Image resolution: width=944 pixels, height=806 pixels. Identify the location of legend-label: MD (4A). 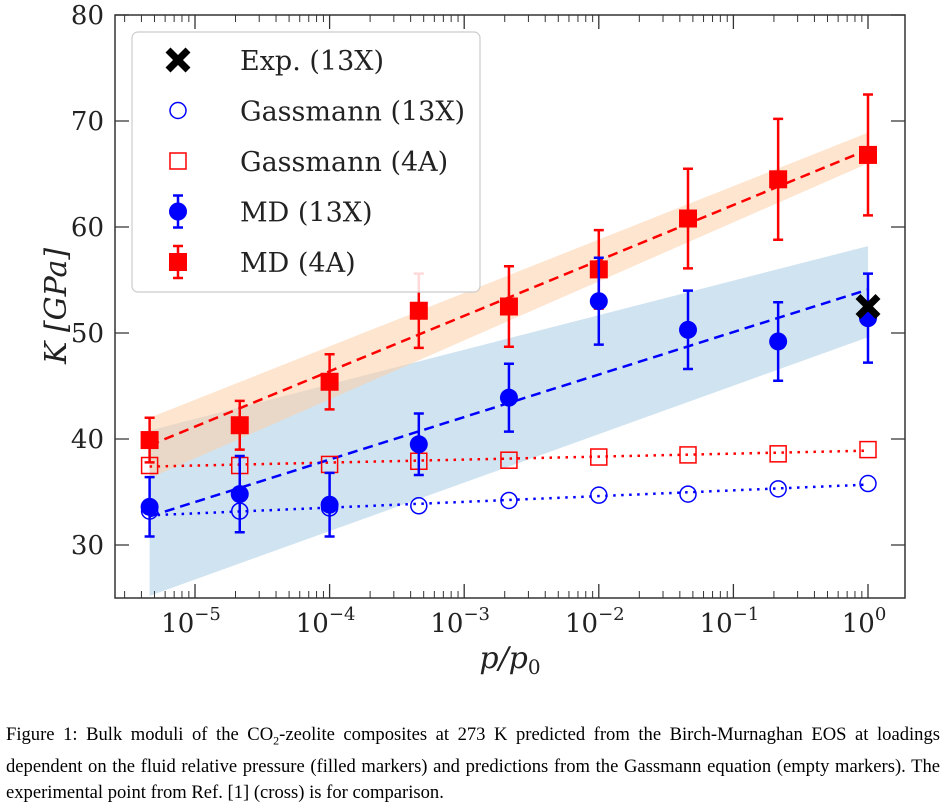
(298, 263).